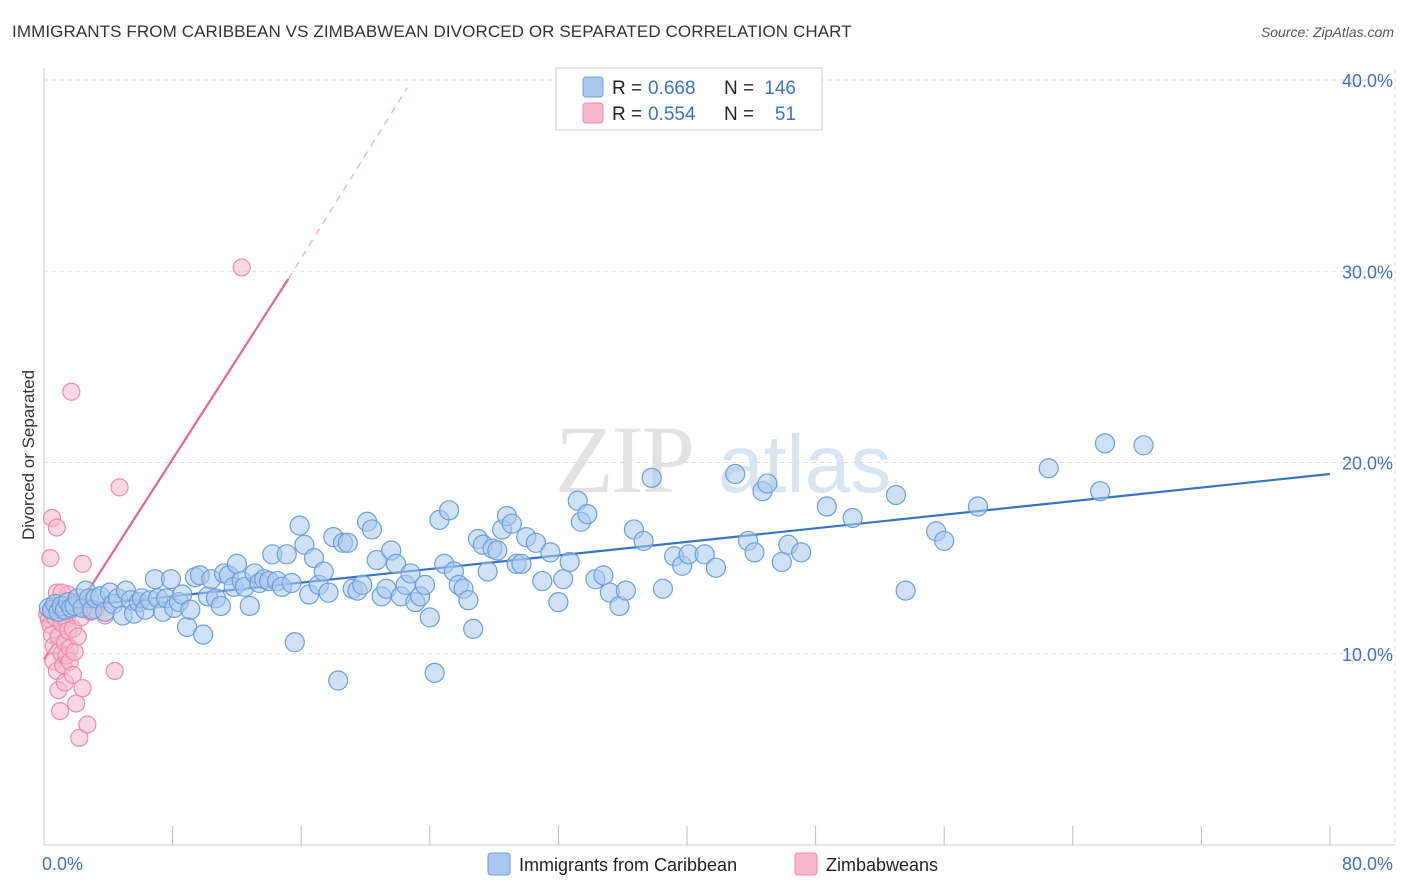 The width and height of the screenshot is (1406, 892). What do you see at coordinates (1367, 655) in the screenshot?
I see `y-tick-label: 10.0%` at bounding box center [1367, 655].